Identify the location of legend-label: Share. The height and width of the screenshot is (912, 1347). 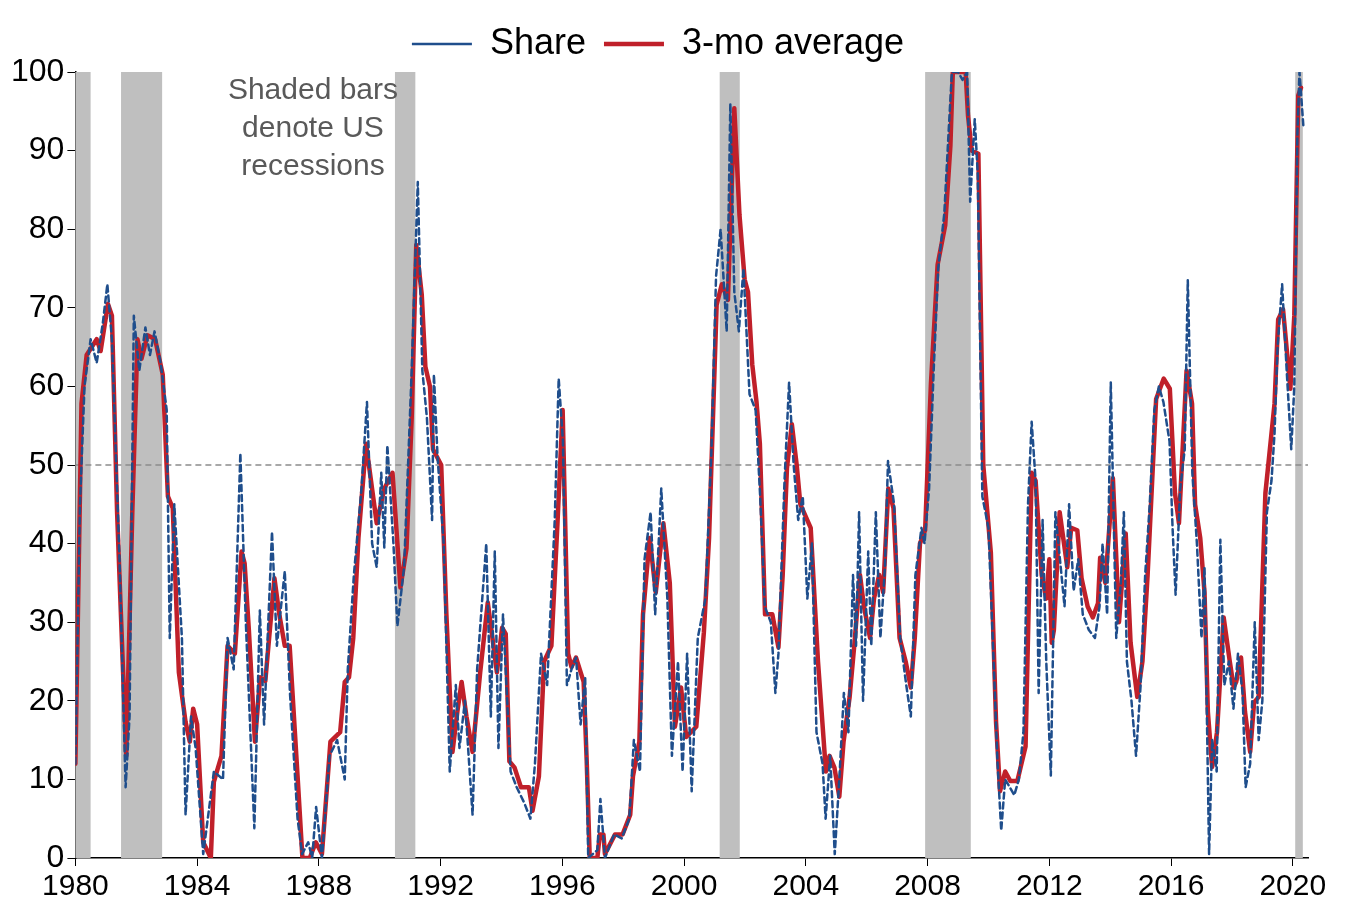
(537, 41).